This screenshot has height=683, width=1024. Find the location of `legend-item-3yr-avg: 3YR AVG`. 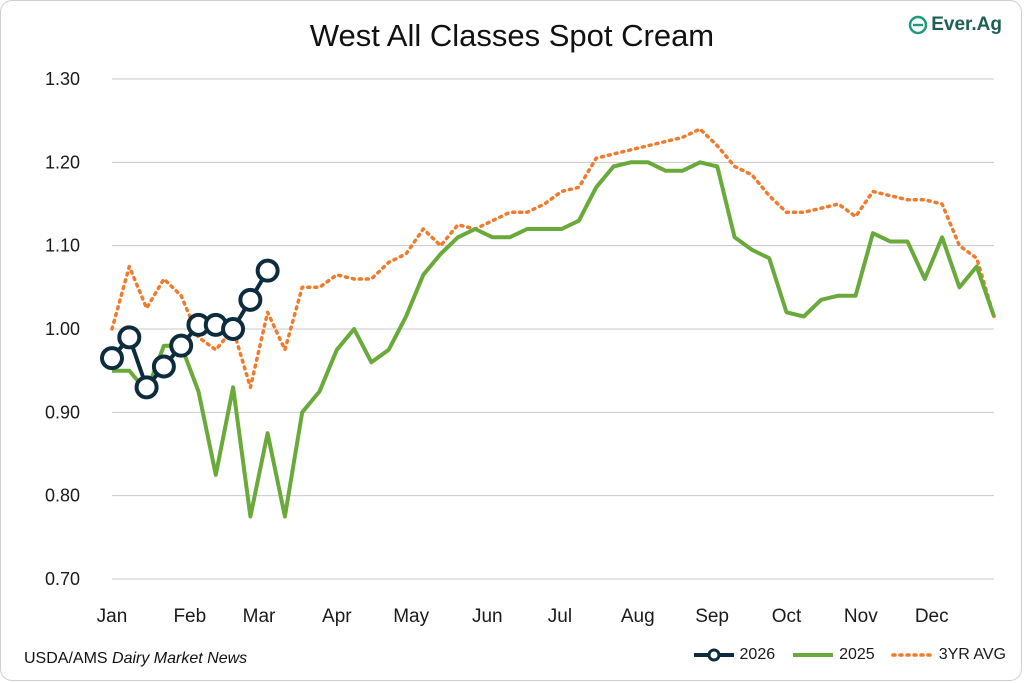

legend-item-3yr-avg: 3YR AVG is located at coordinates (948, 655).